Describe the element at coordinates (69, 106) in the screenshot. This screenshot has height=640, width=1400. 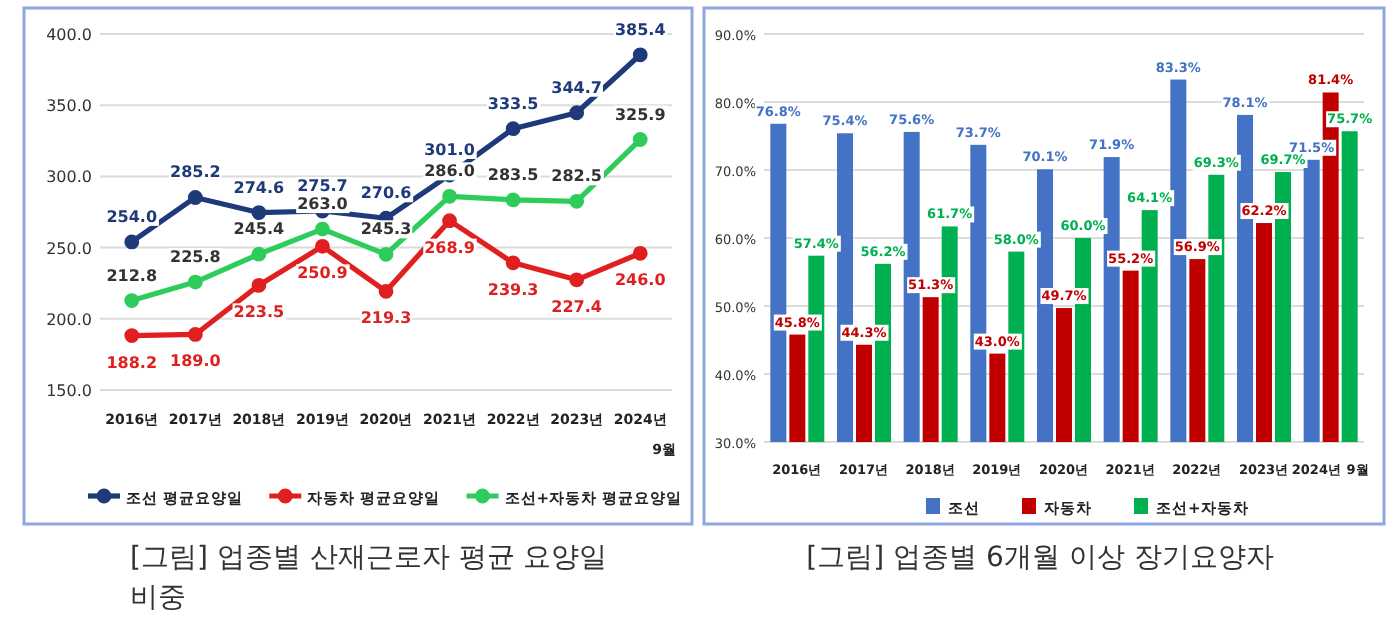
I see `y-tick-label: 350.0` at that location.